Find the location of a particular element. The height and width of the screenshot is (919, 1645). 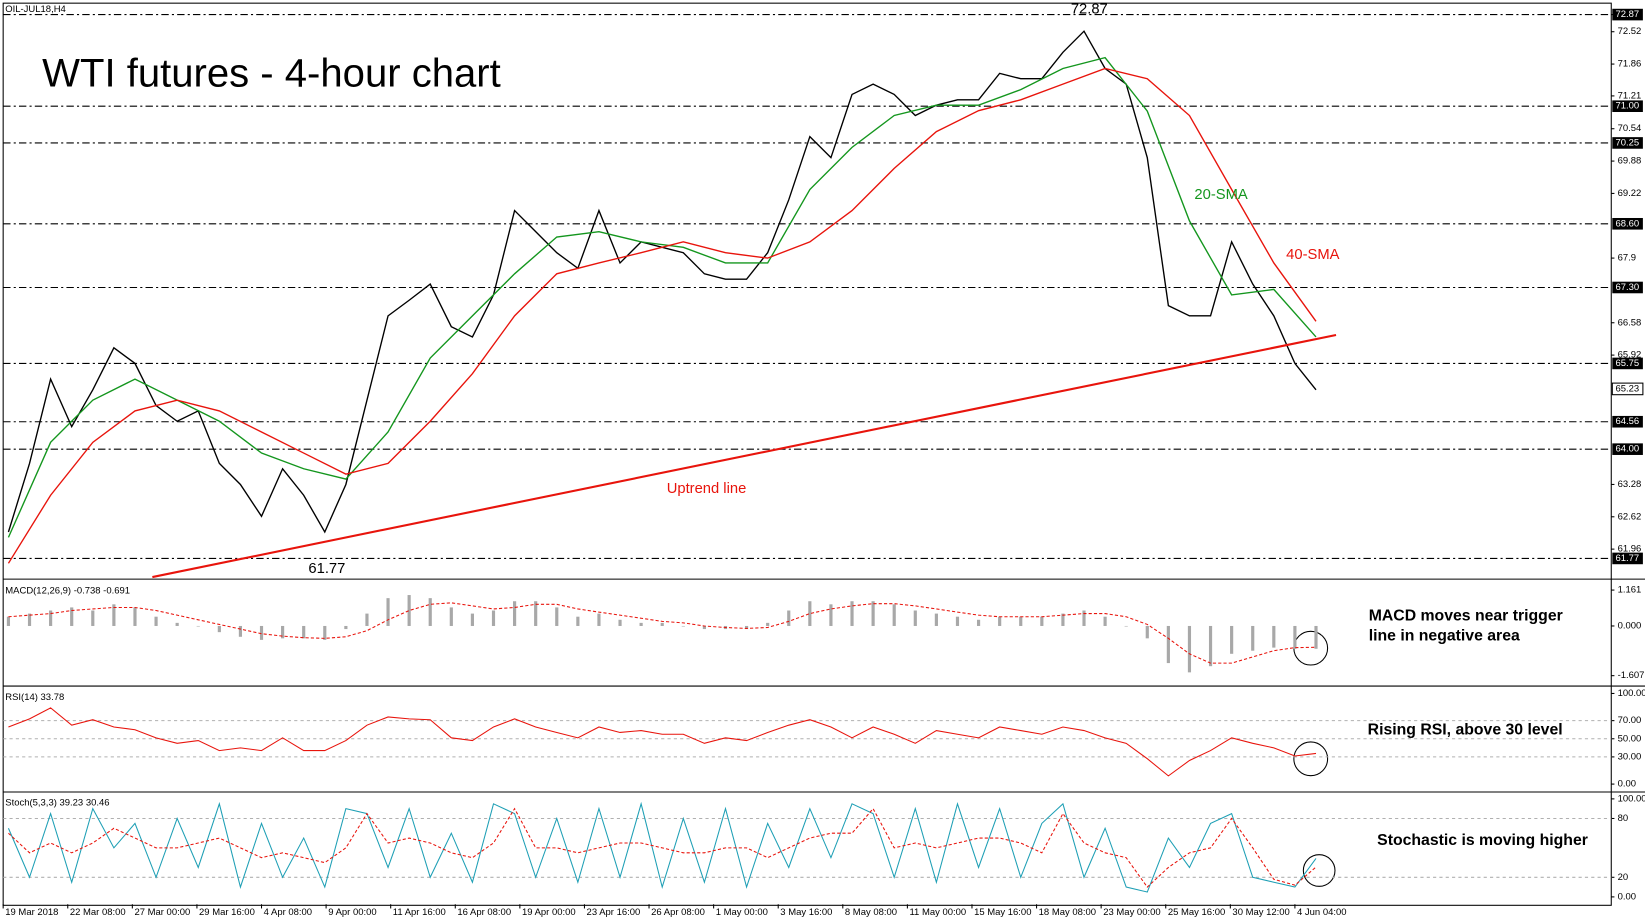

x-tick-label: 23 Apr 16:00 is located at coordinates (614, 912).